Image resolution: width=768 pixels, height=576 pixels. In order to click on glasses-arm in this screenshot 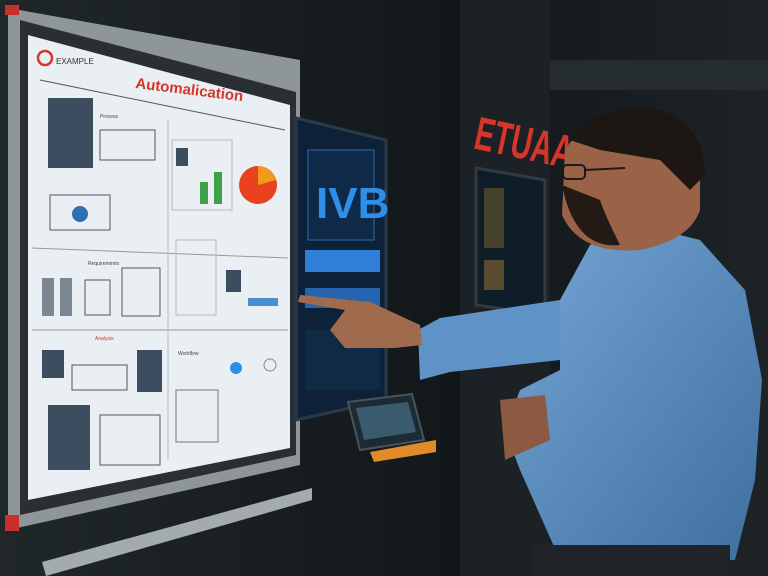, I will do `click(605, 169)`.